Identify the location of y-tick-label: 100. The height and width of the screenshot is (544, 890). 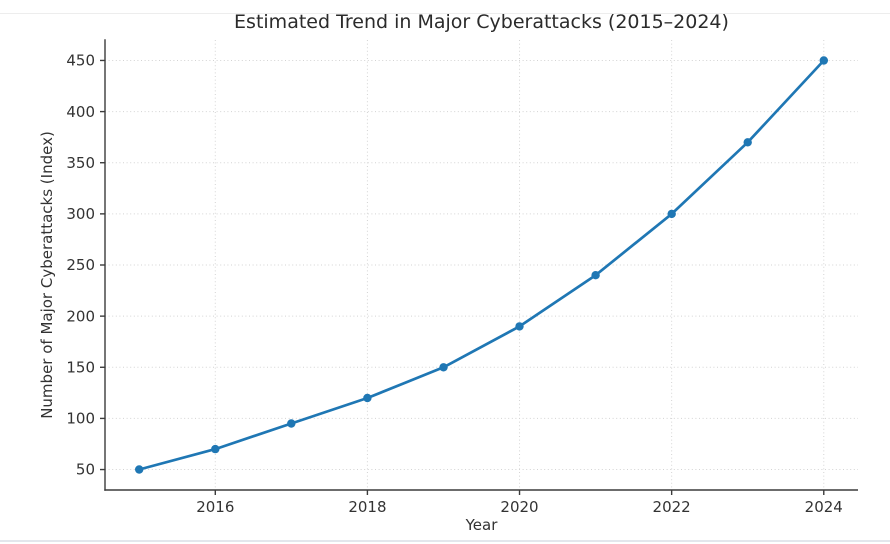
(80, 419).